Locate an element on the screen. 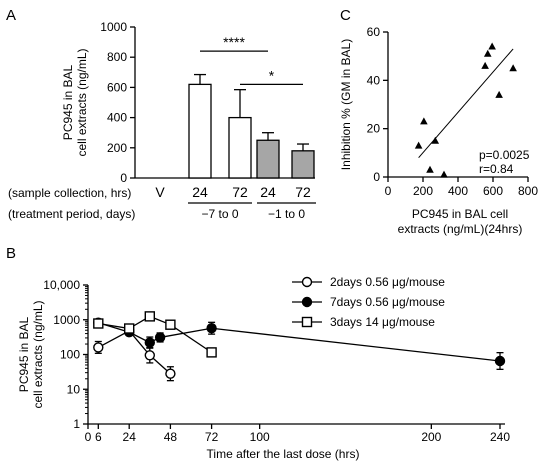 The height and width of the screenshot is (469, 550). legend-label: 2days 0.56 μg/mouse is located at coordinates (387, 282).